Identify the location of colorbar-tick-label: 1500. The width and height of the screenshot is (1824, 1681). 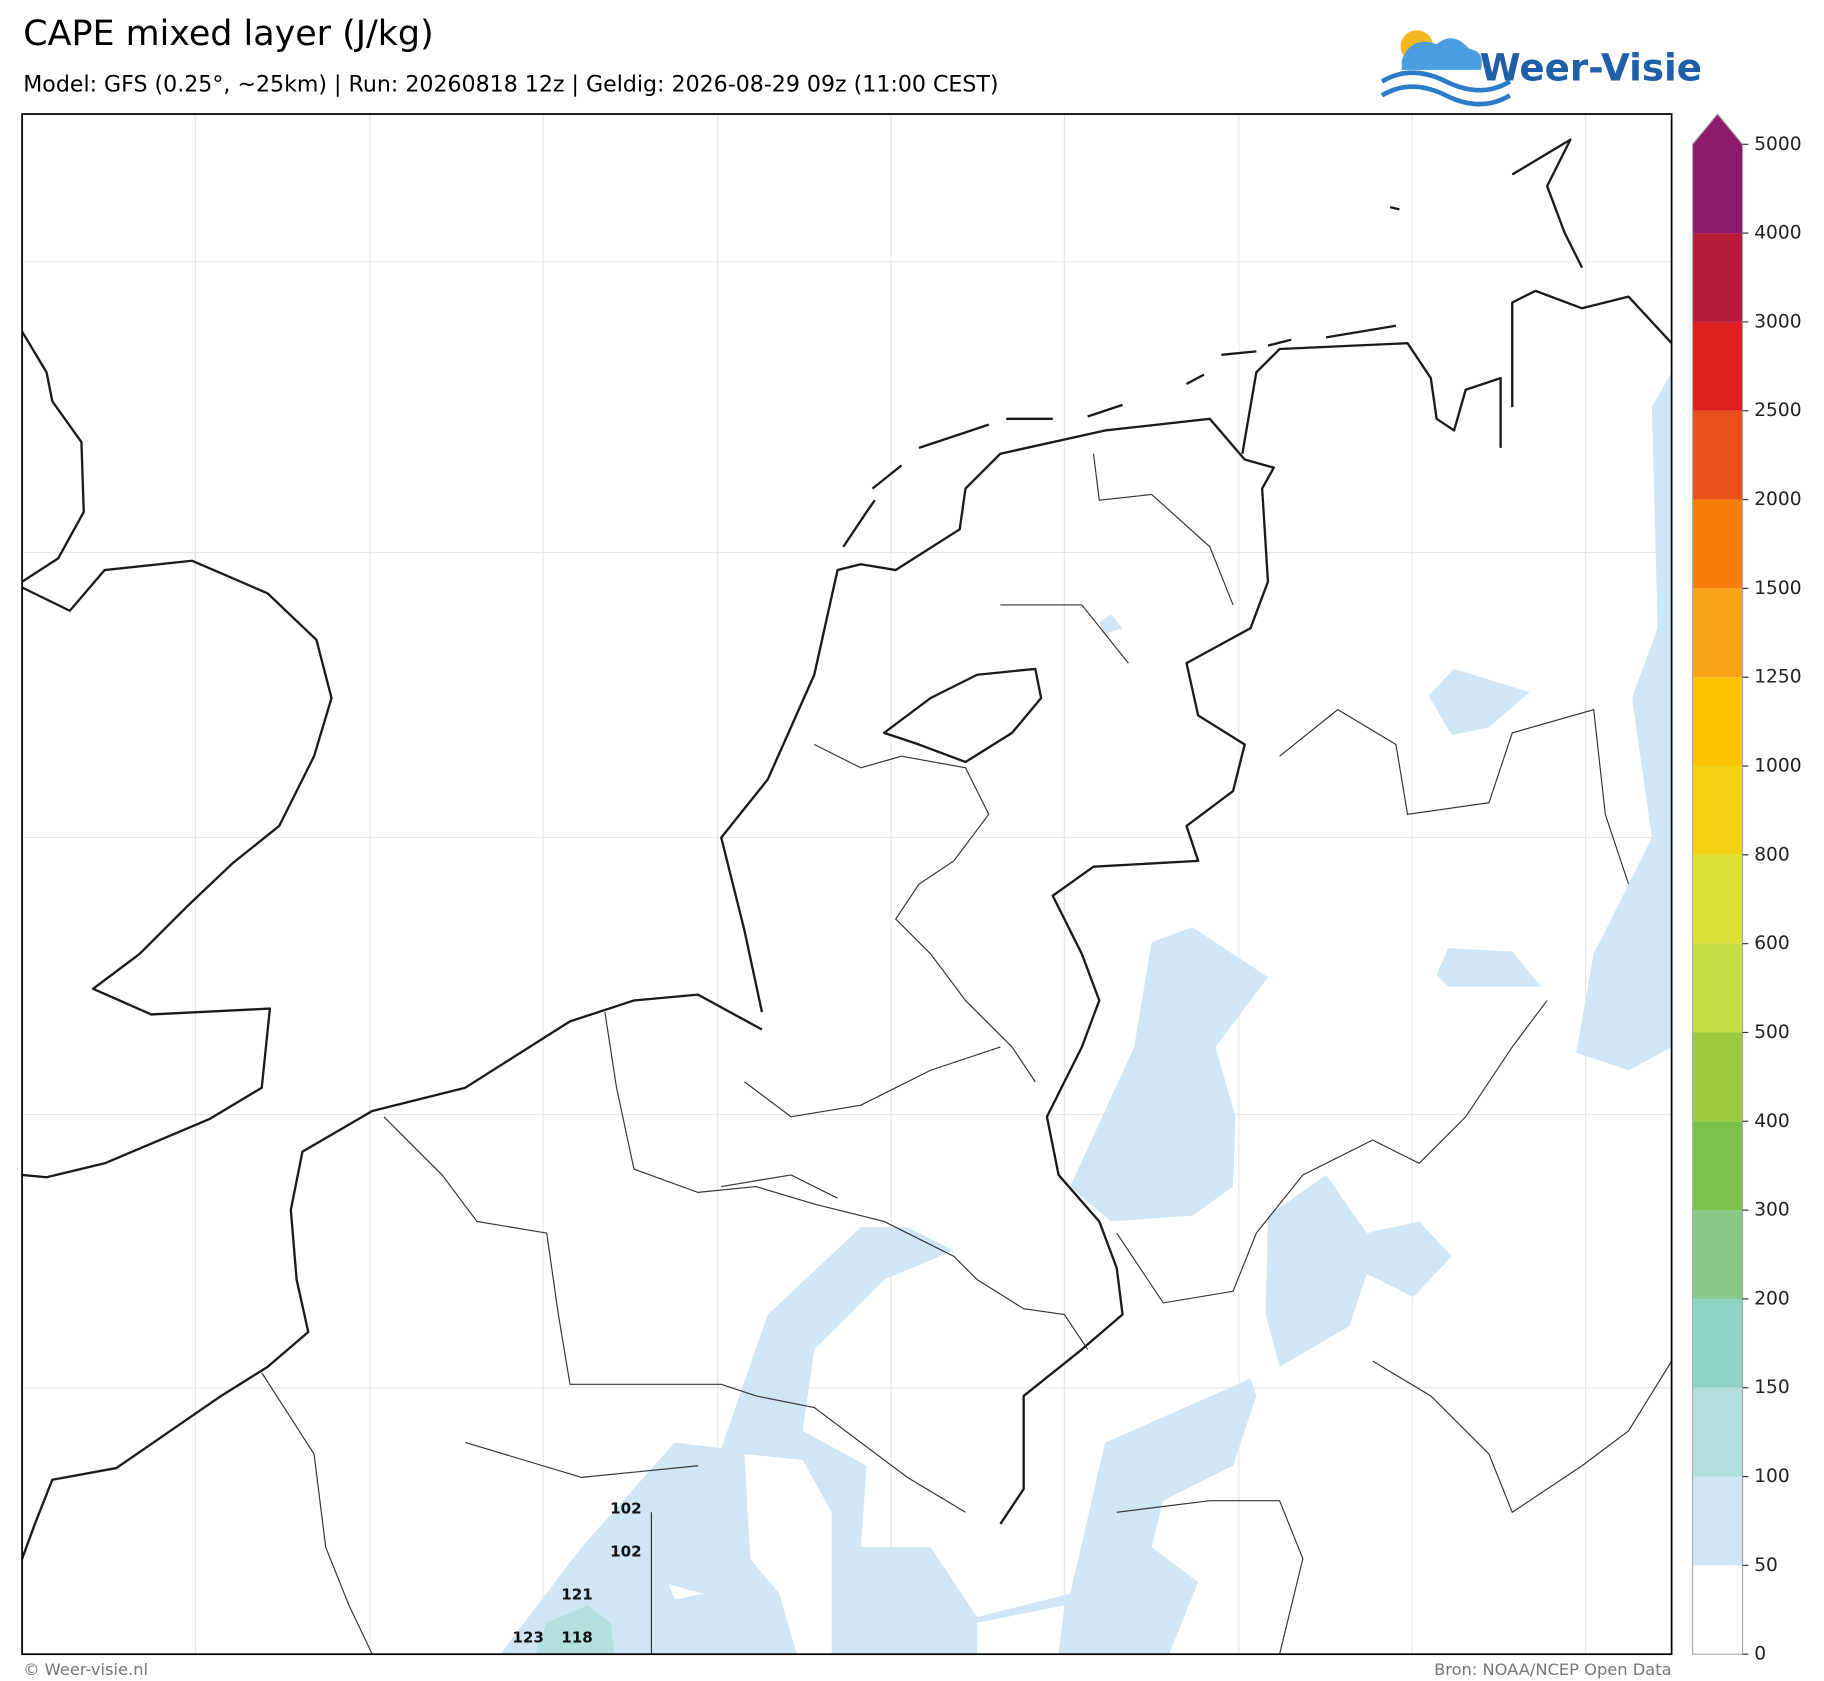
(1777, 588).